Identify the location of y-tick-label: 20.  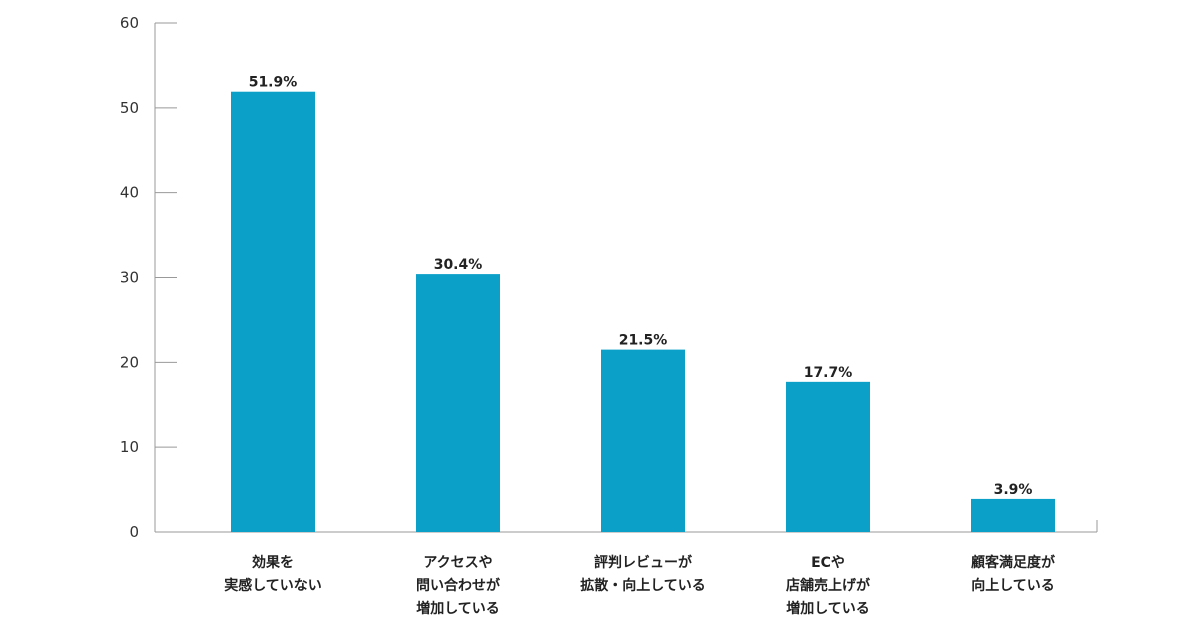
(129, 362).